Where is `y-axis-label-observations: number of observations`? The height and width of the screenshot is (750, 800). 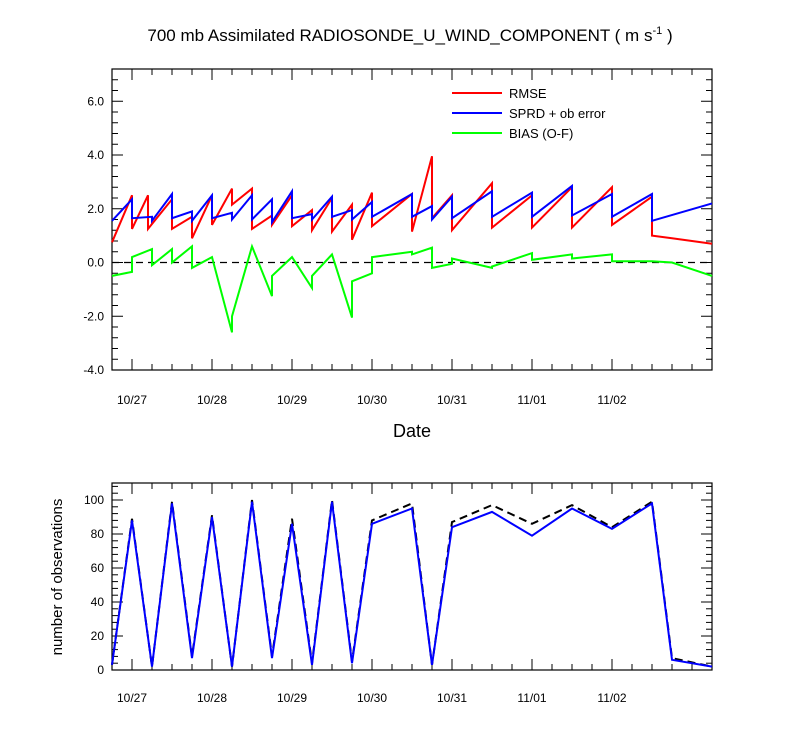 y-axis-label-observations: number of observations is located at coordinates (57, 577).